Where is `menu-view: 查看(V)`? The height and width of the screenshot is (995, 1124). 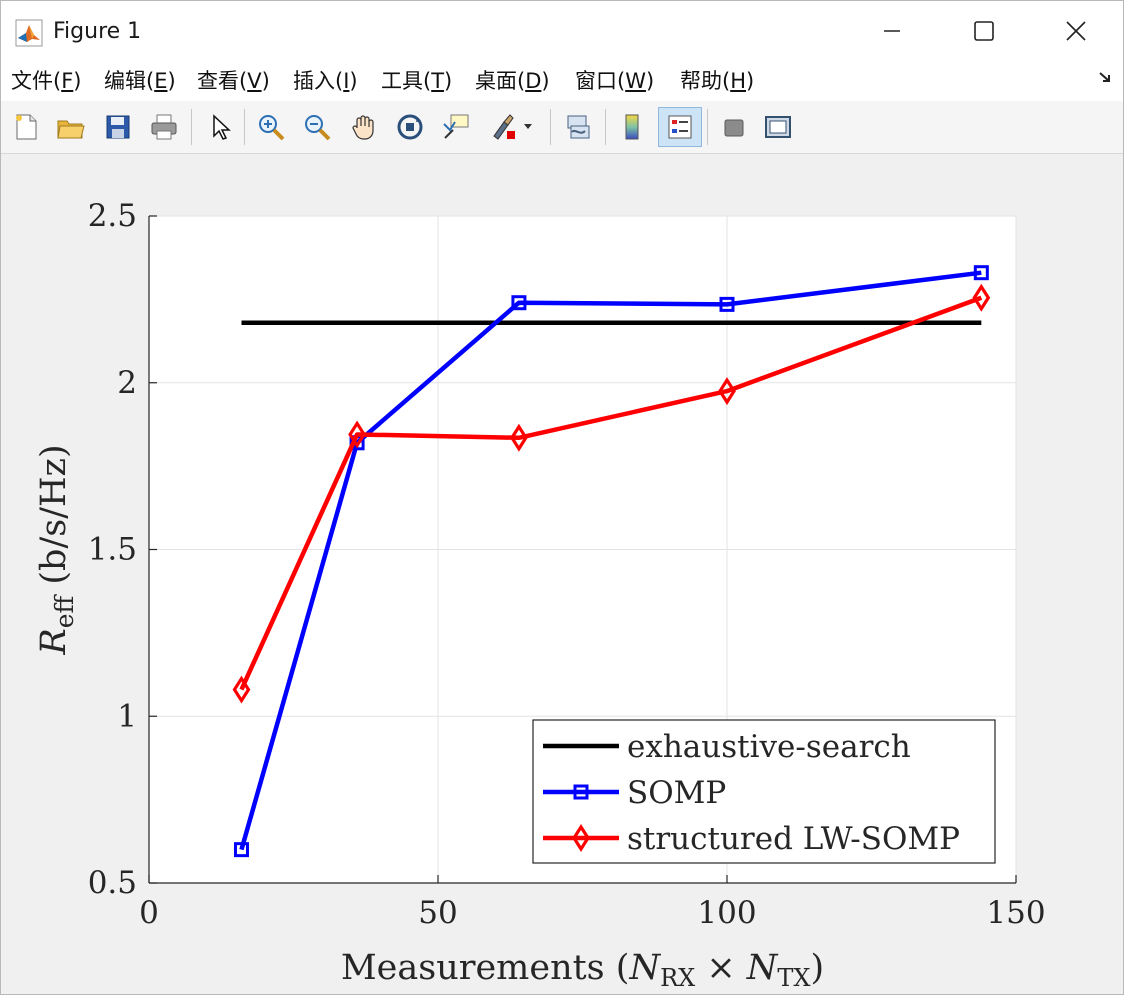
menu-view: 查看(V) is located at coordinates (233, 81).